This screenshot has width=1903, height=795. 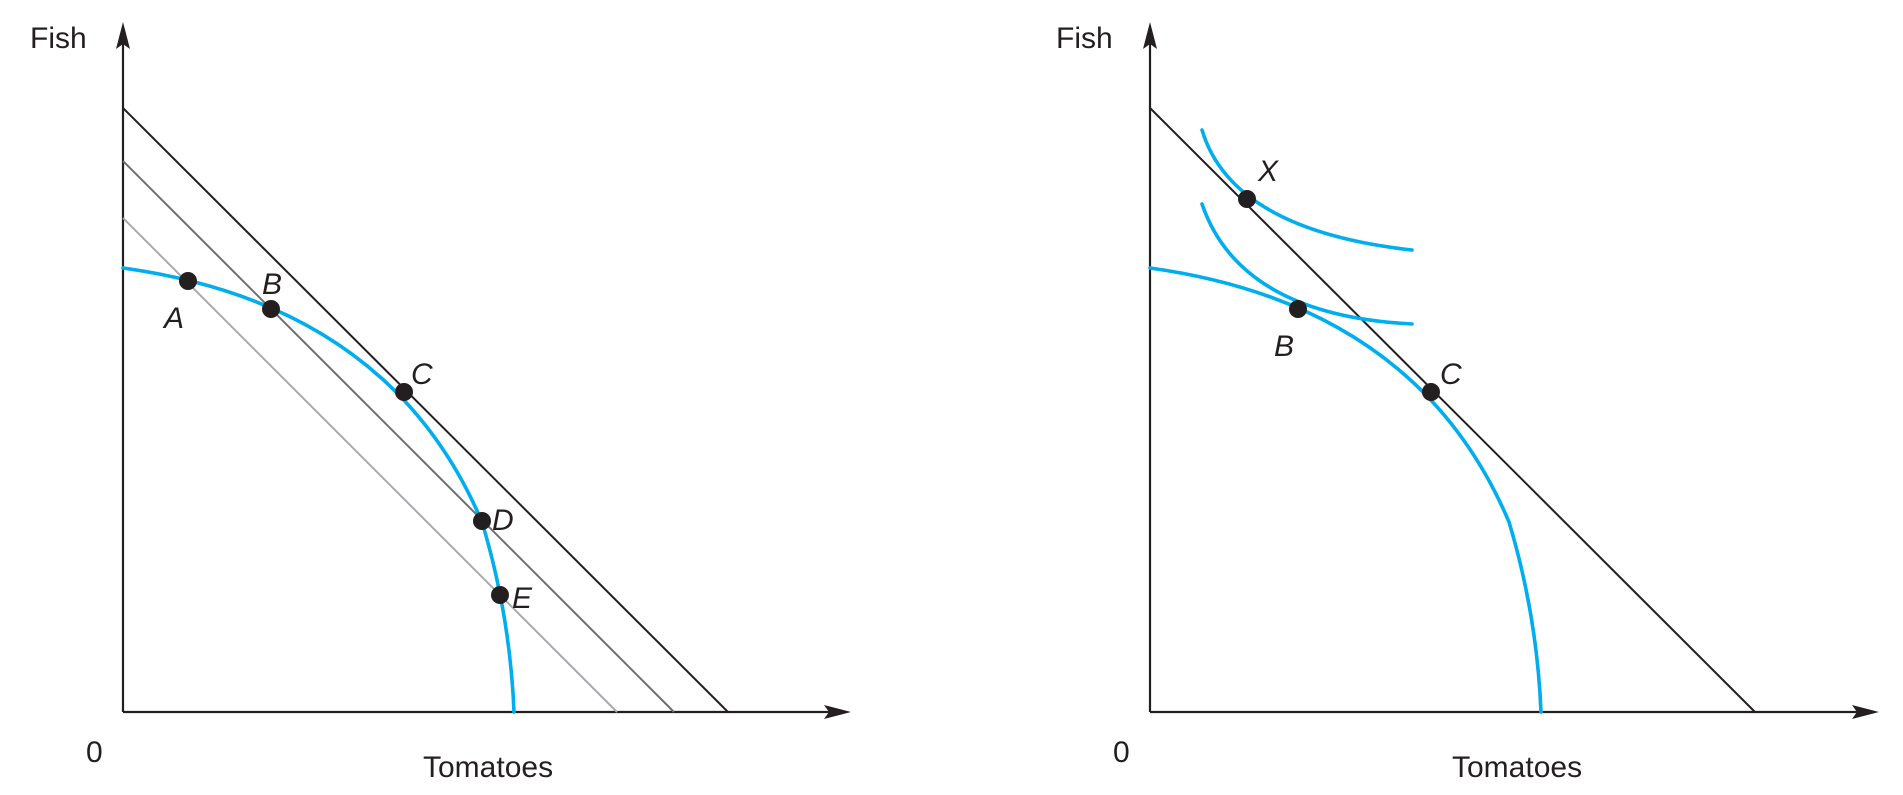 I want to click on right-point-b, so click(x=1298, y=309).